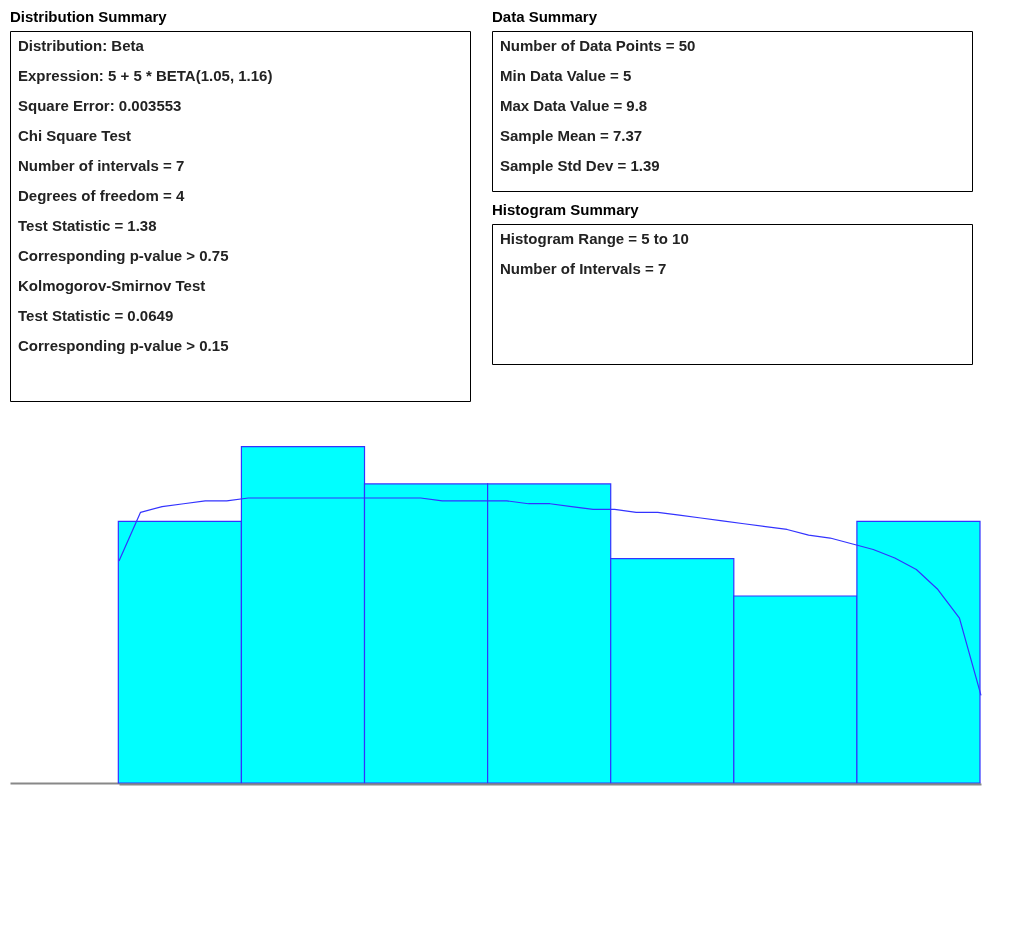  I want to click on text: Test Statistic = 1.38, so click(87, 225).